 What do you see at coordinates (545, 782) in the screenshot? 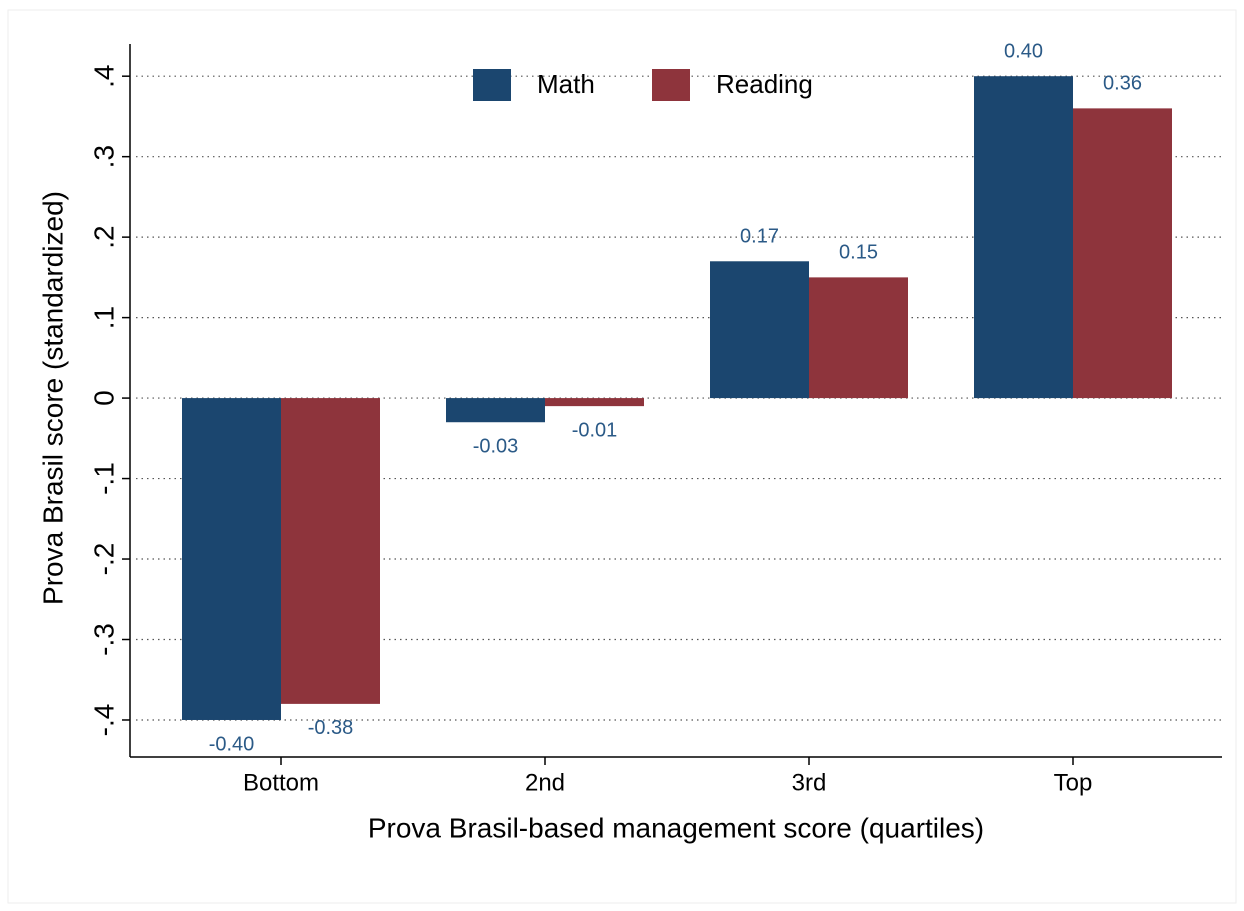
I see `x-tick-label: 2nd` at bounding box center [545, 782].